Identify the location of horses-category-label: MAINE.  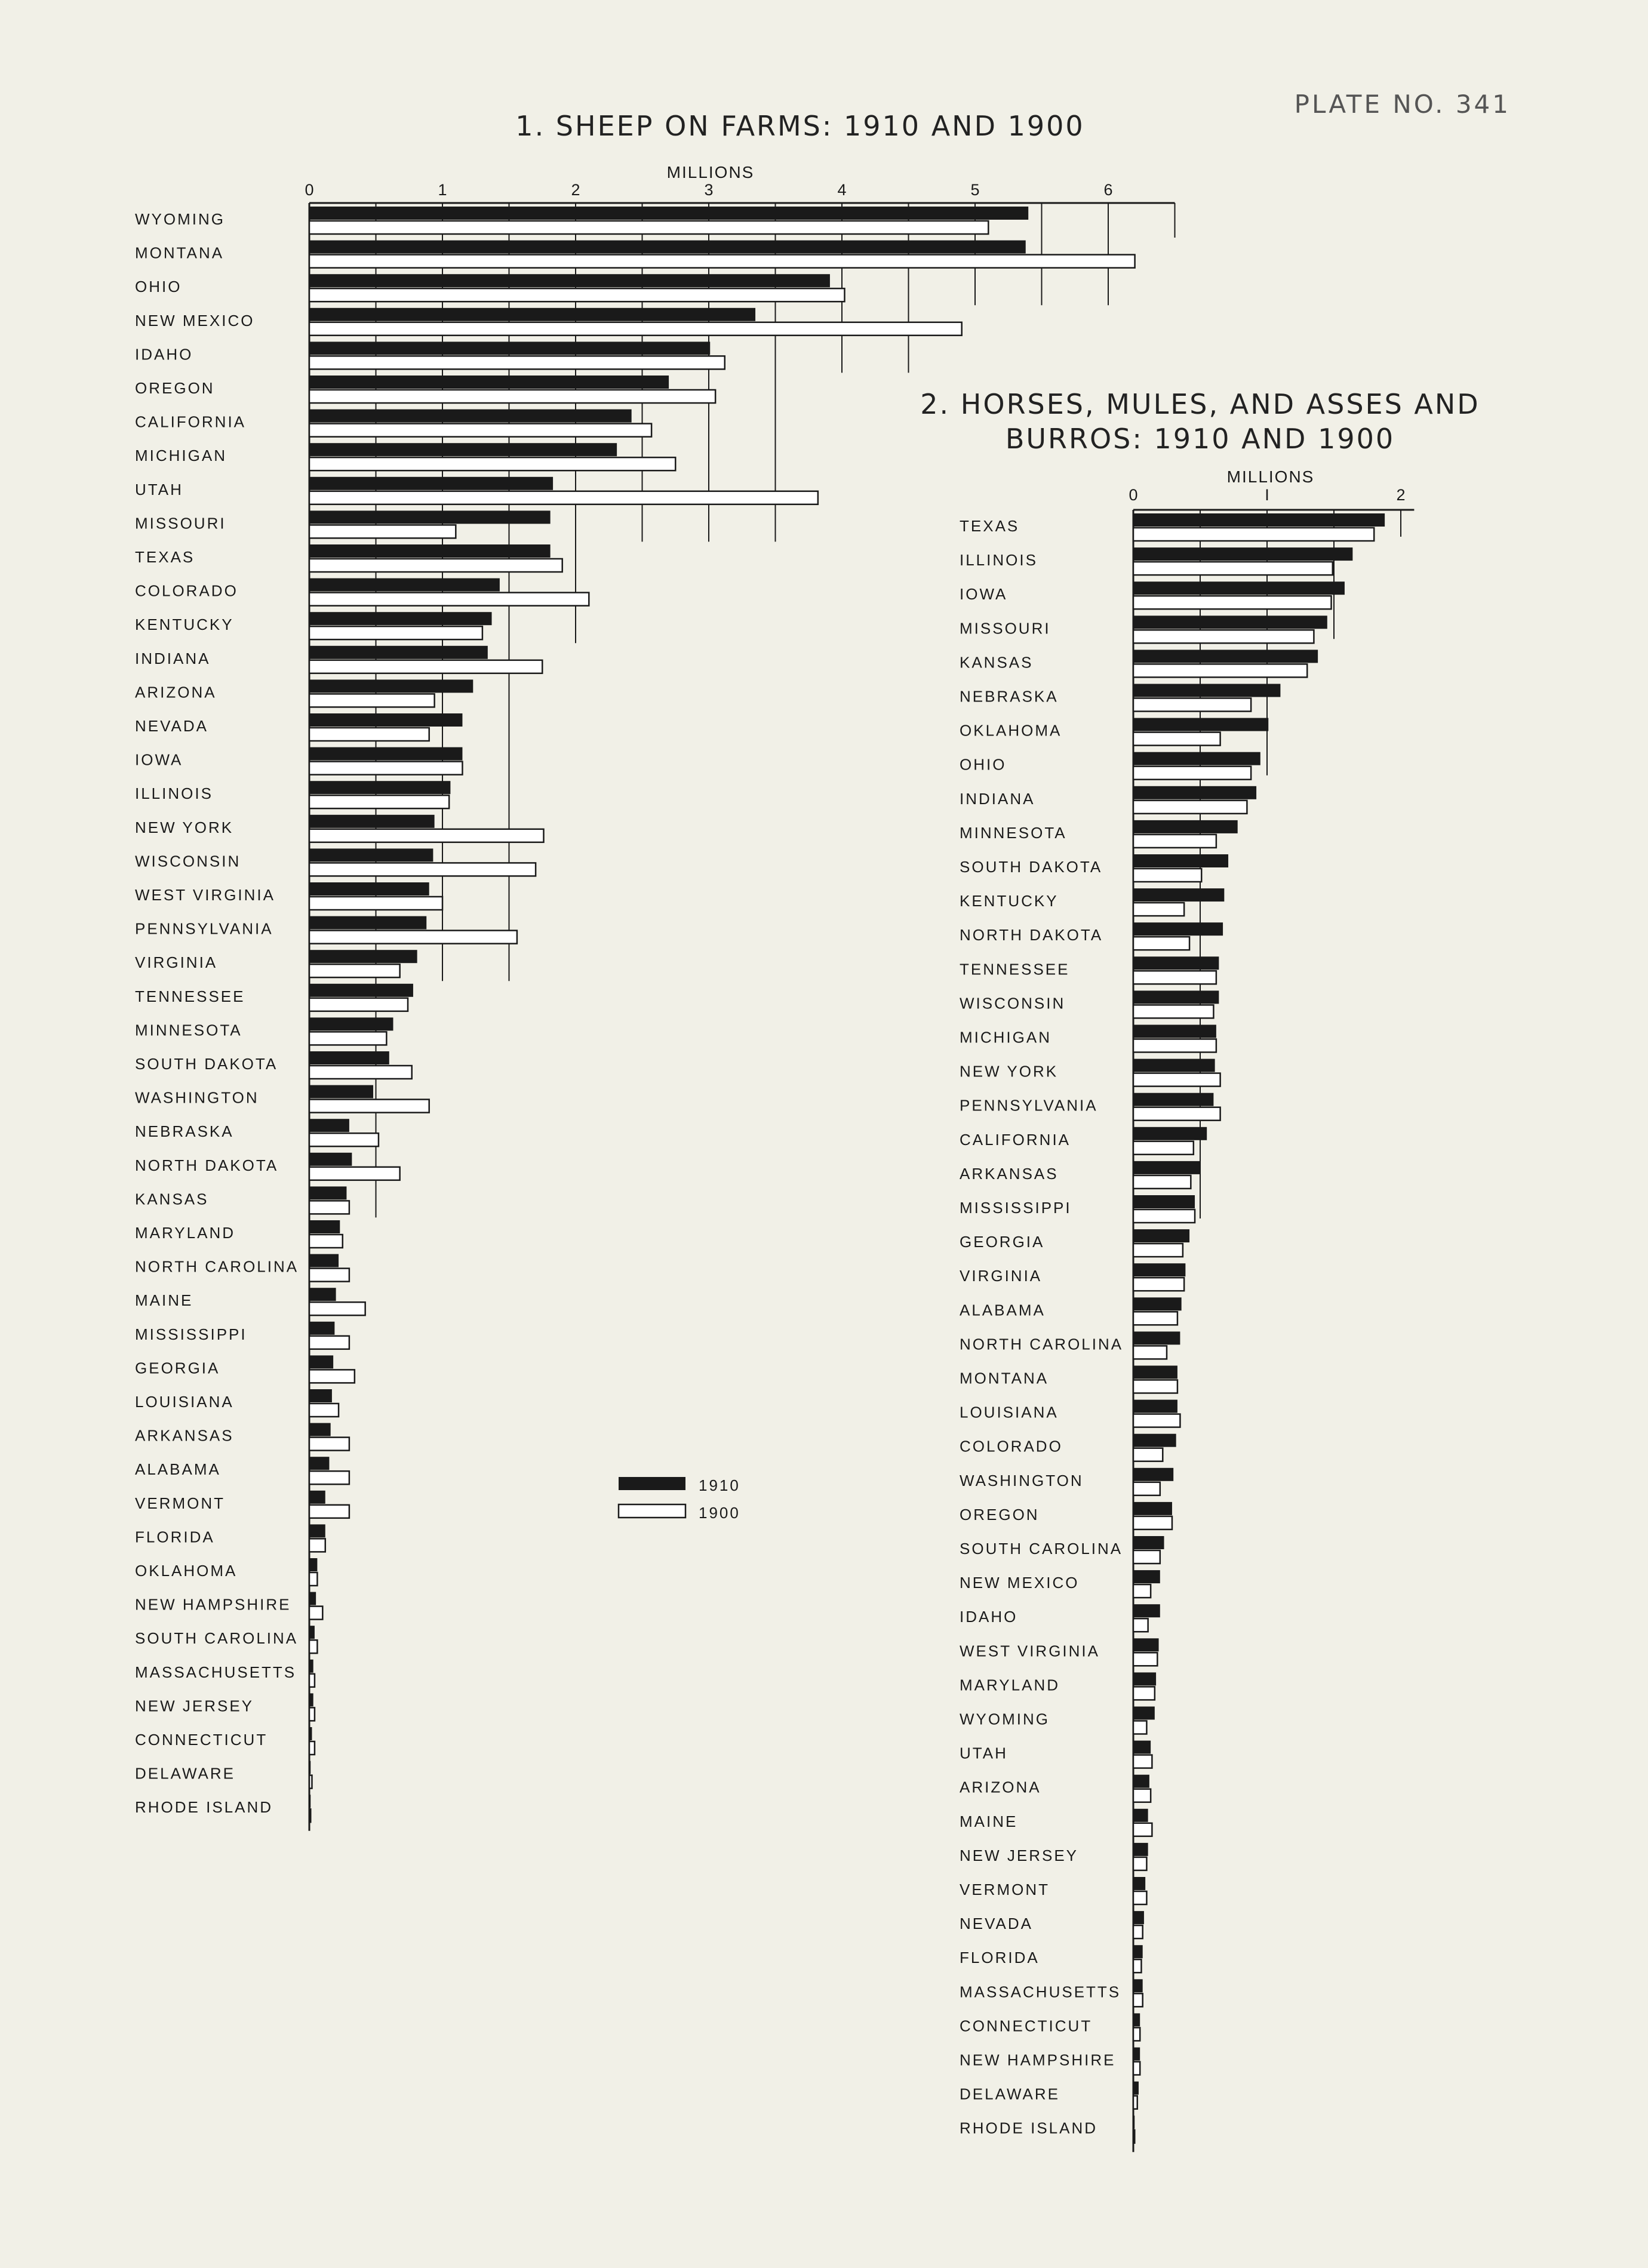
(988, 1821).